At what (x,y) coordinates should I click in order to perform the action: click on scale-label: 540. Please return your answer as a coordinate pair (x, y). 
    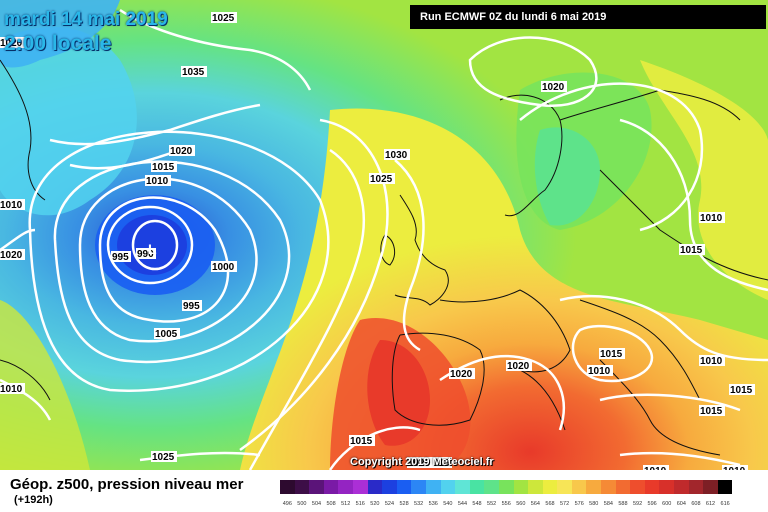
    Looking at the image, I should click on (448, 504).